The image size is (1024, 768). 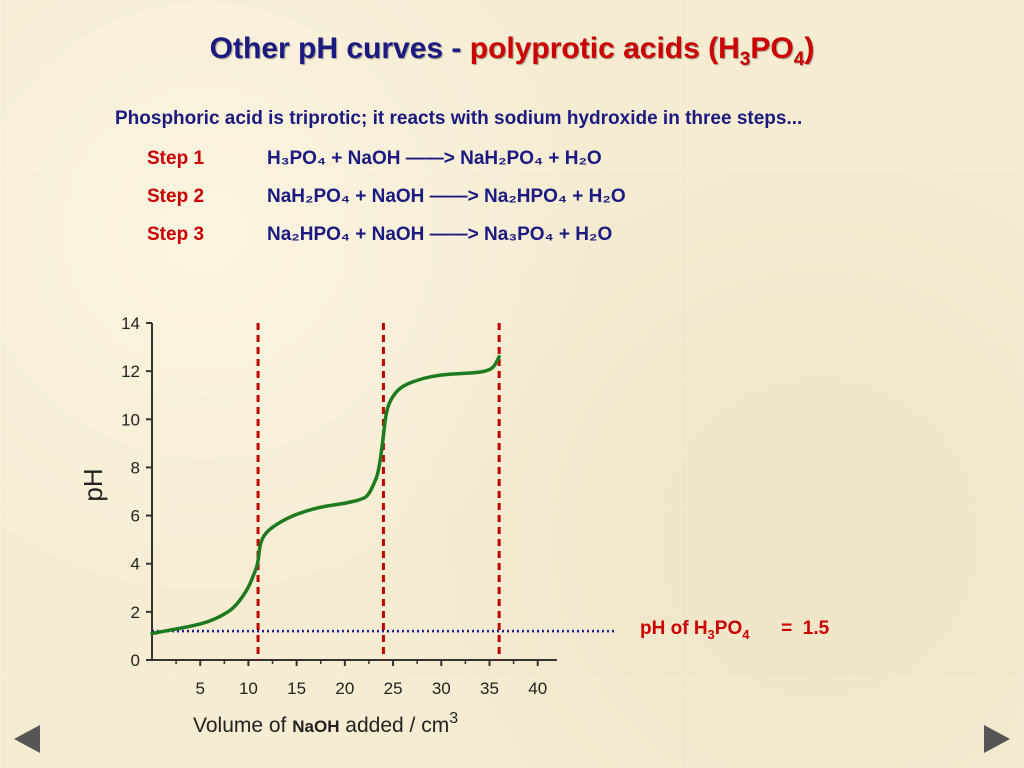 I want to click on step-3: Step 3 Na₂HPO₄ + NaOH ——> Na₃PO₄ + H₂O, so click(x=379, y=235).